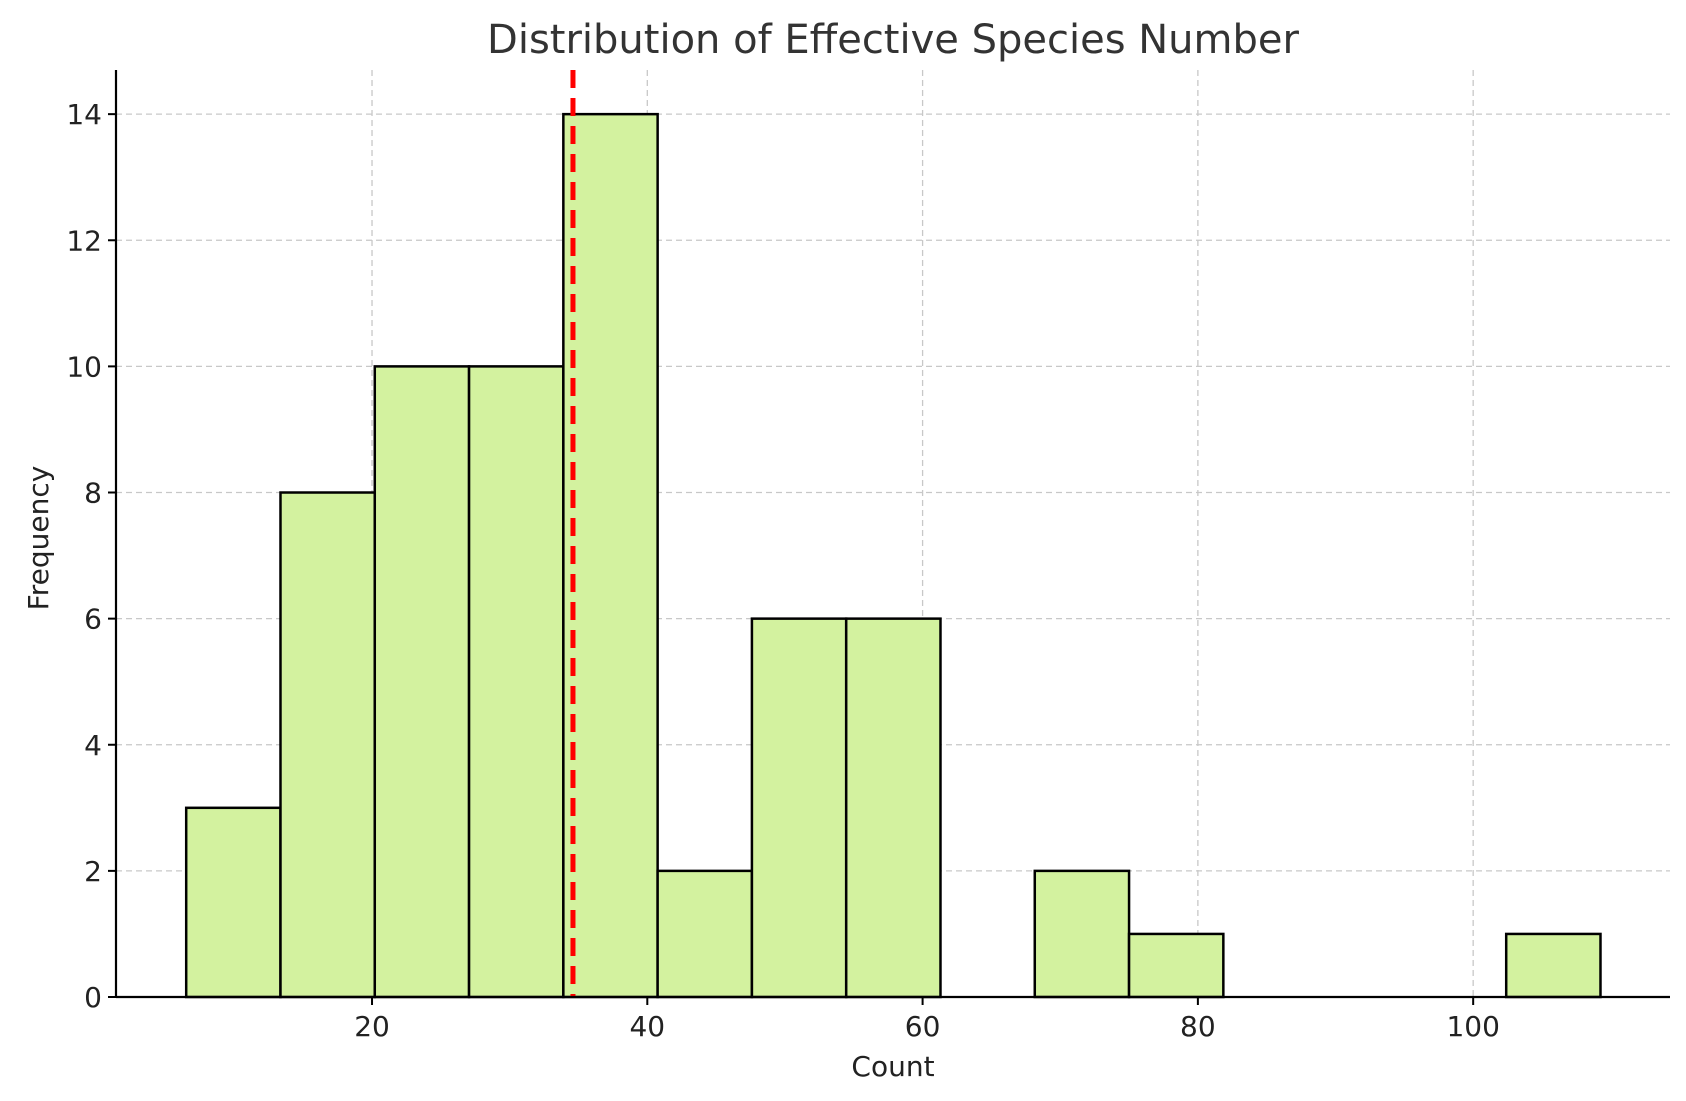 This screenshot has width=1686, height=1101. What do you see at coordinates (923, 1026) in the screenshot?
I see `x-tick-label: 60` at bounding box center [923, 1026].